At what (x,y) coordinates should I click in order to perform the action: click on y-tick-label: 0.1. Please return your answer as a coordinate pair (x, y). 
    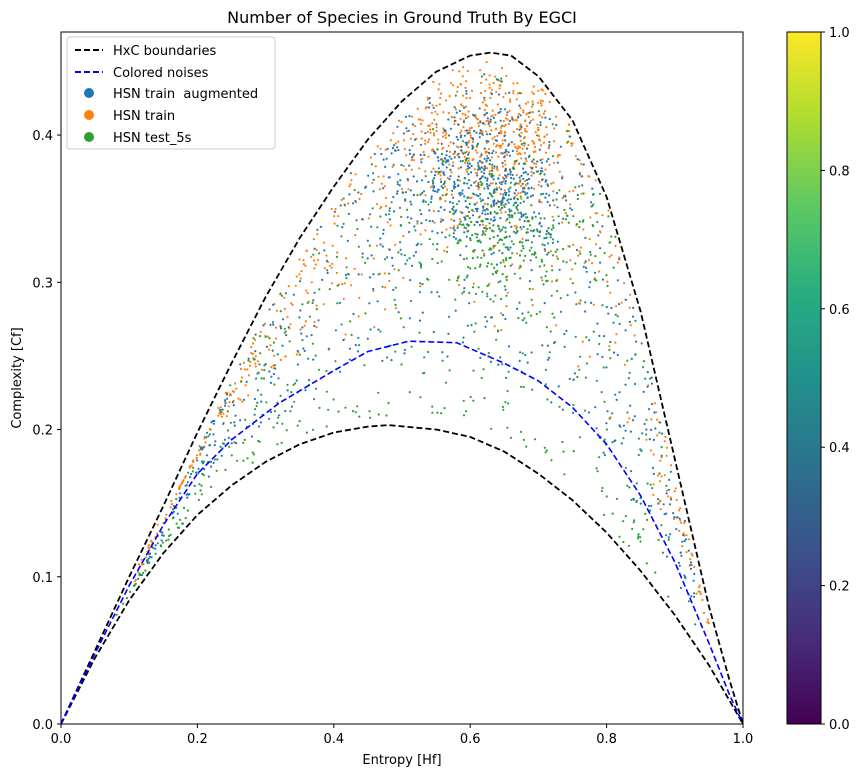
    Looking at the image, I should click on (42, 578).